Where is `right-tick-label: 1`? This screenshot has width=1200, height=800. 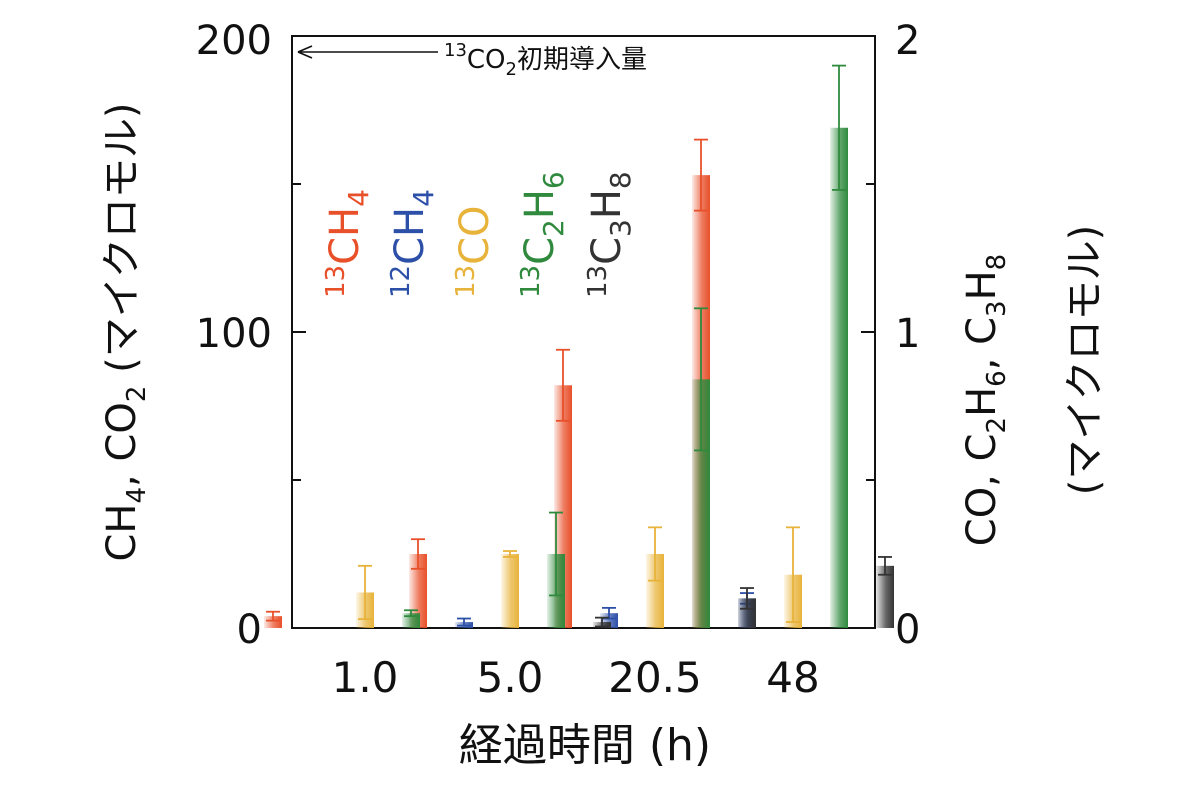
right-tick-label: 1 is located at coordinates (907, 334).